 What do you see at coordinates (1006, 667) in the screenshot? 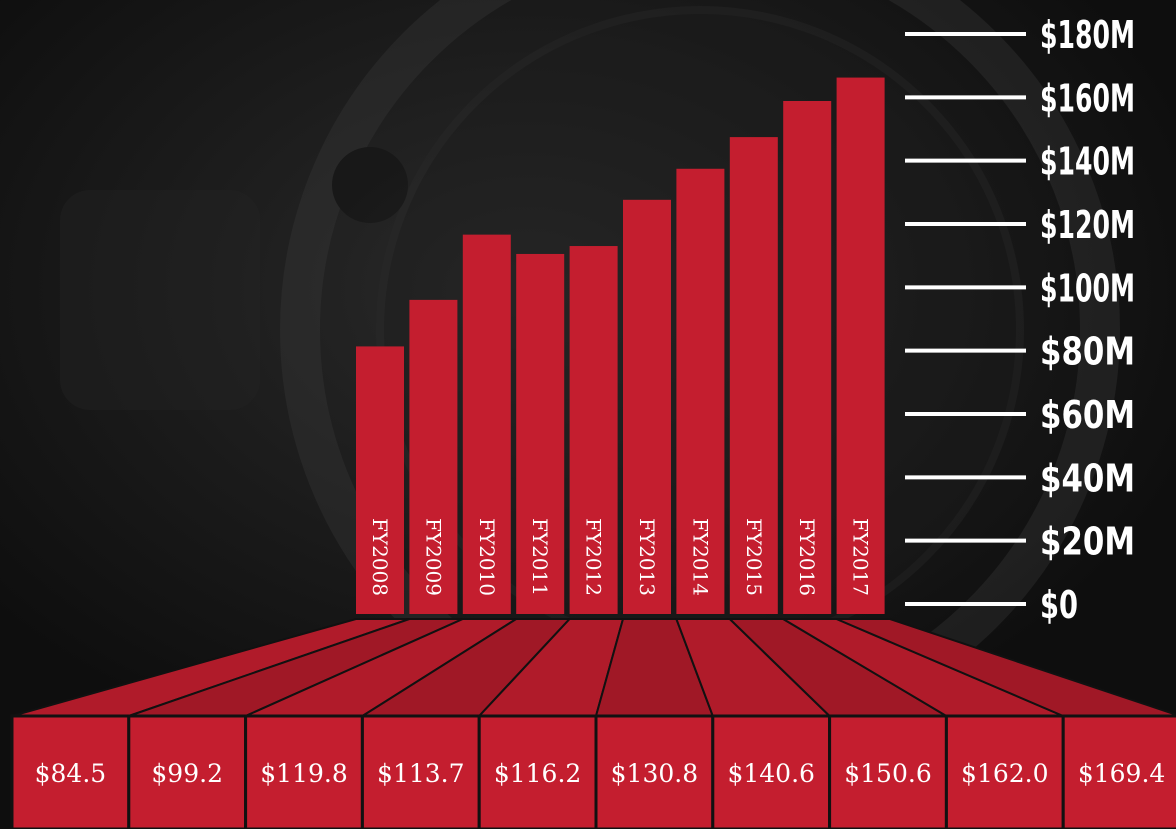
I see `fan-segment` at bounding box center [1006, 667].